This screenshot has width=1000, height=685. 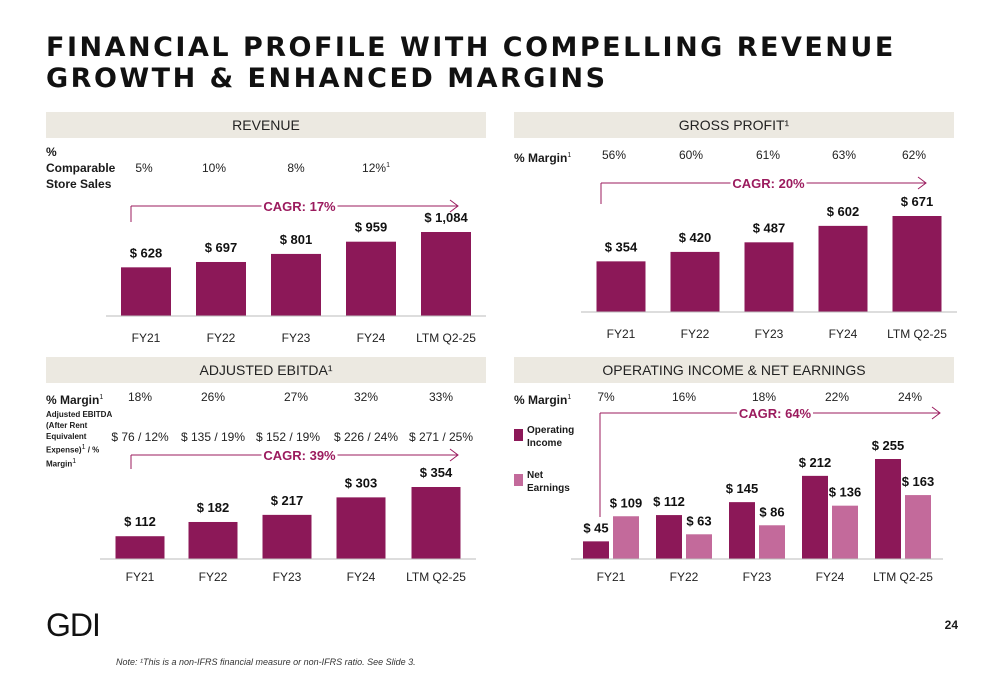 I want to click on bar-value-label: $ 801, so click(x=296, y=239).